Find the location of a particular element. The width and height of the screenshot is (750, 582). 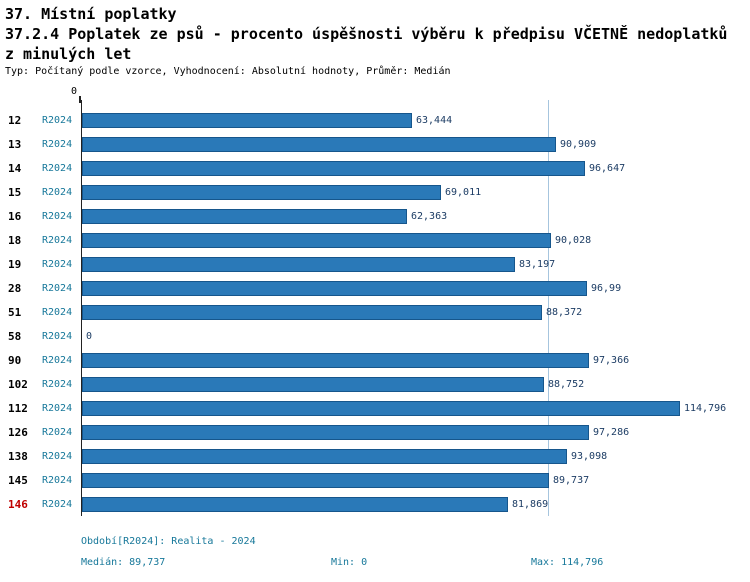

row-org-number: 15 is located at coordinates (15, 192).